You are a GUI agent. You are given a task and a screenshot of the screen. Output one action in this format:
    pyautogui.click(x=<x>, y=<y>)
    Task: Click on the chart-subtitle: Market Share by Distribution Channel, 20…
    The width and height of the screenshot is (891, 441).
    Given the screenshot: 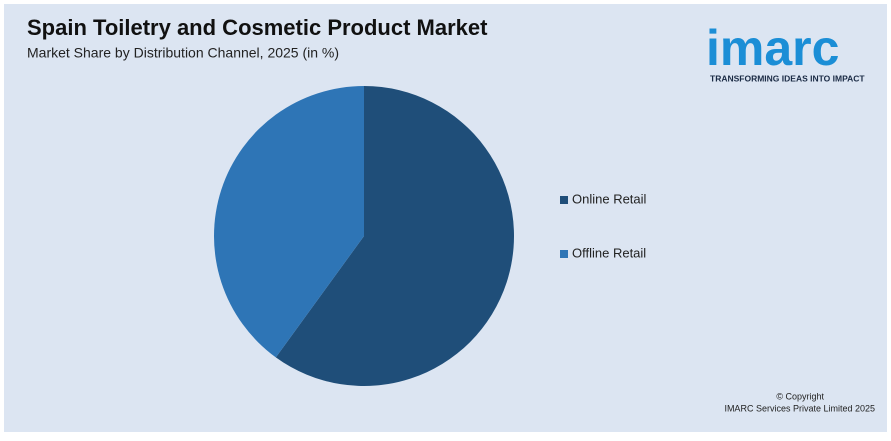 What is the action you would take?
    pyautogui.click(x=183, y=53)
    